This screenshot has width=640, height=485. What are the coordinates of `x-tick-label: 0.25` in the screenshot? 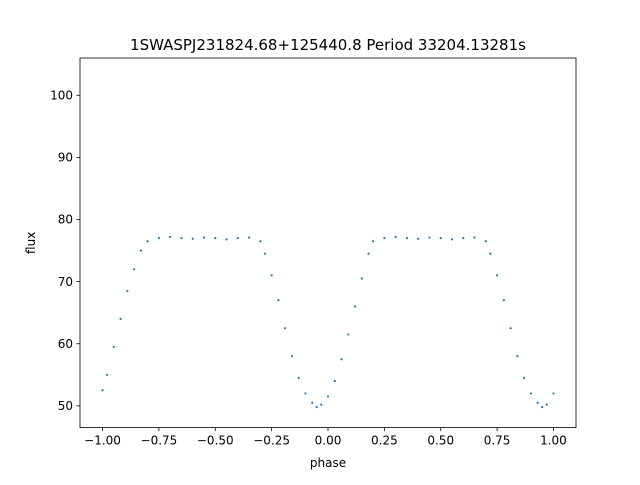 It's located at (384, 441).